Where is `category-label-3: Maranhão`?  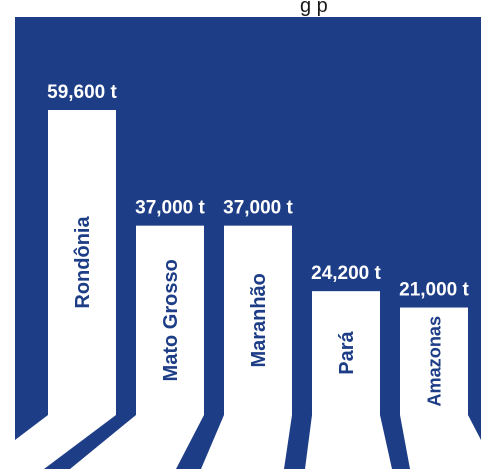 category-label-3: Maranhão is located at coordinates (259, 320).